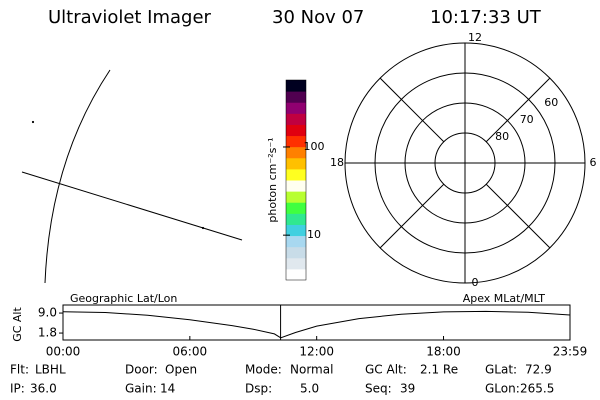 Image resolution: width=600 pixels, height=400 pixels. I want to click on field-value: 2.1 Re, so click(439, 370).